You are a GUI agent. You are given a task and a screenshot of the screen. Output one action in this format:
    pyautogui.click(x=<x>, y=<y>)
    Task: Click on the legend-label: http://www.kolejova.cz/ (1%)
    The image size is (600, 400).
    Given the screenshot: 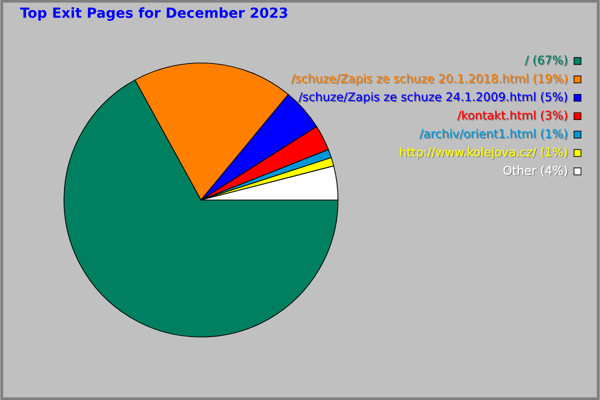 What is the action you would take?
    pyautogui.click(x=484, y=153)
    